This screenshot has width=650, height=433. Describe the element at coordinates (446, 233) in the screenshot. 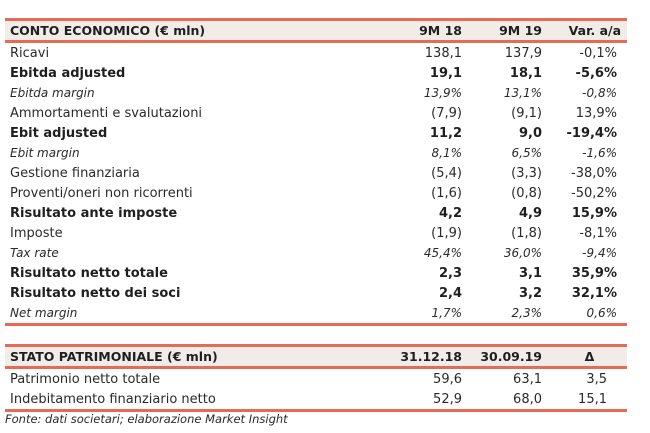

I see `row-value-1: (1,9)` at that location.